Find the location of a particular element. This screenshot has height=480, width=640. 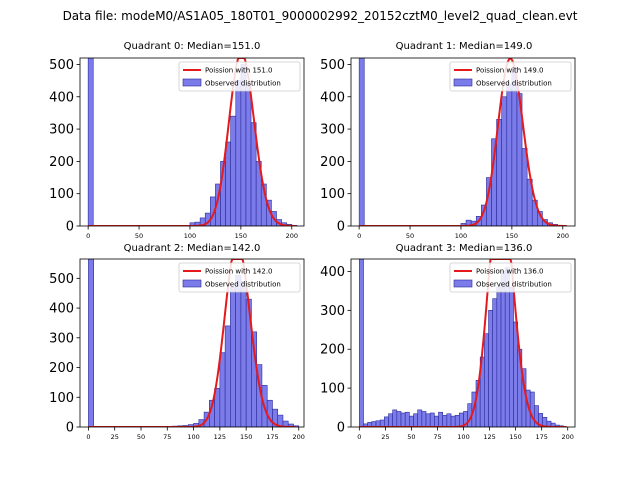

q0-xtick-label-200: 200 is located at coordinates (292, 236).